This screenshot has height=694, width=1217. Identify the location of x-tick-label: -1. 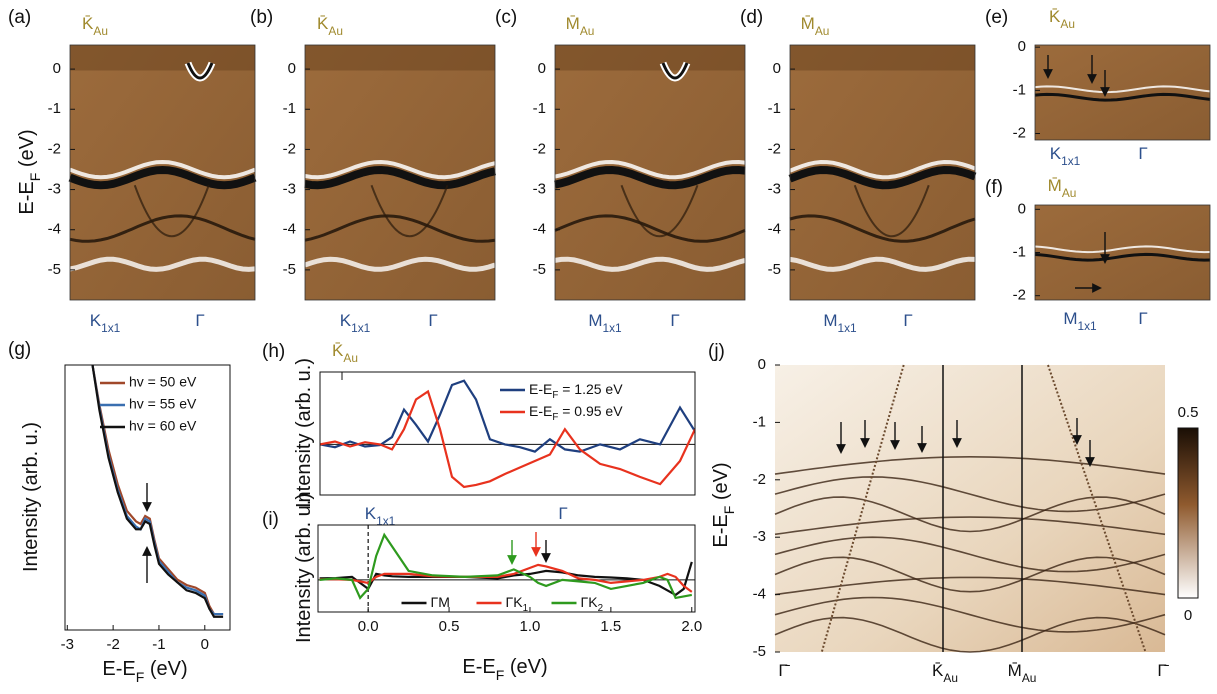
(158, 644).